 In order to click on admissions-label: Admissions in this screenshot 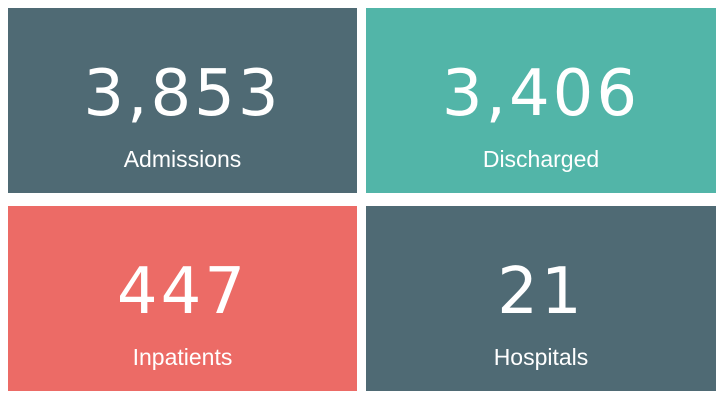, I will do `click(182, 159)`.